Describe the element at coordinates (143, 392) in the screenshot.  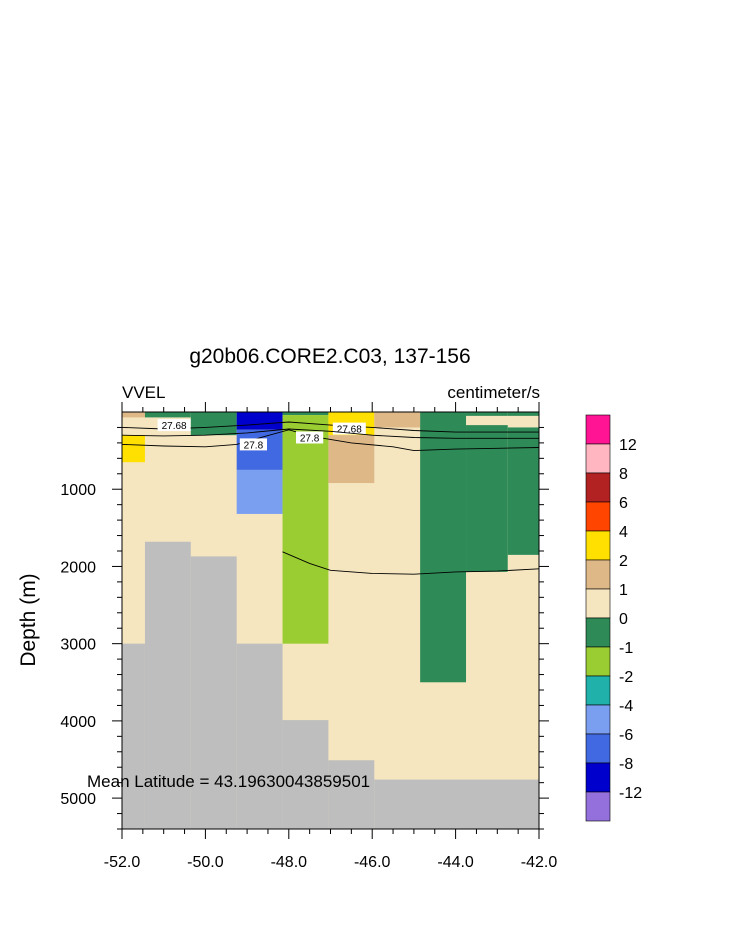
I see `variable-label: VVEL` at that location.